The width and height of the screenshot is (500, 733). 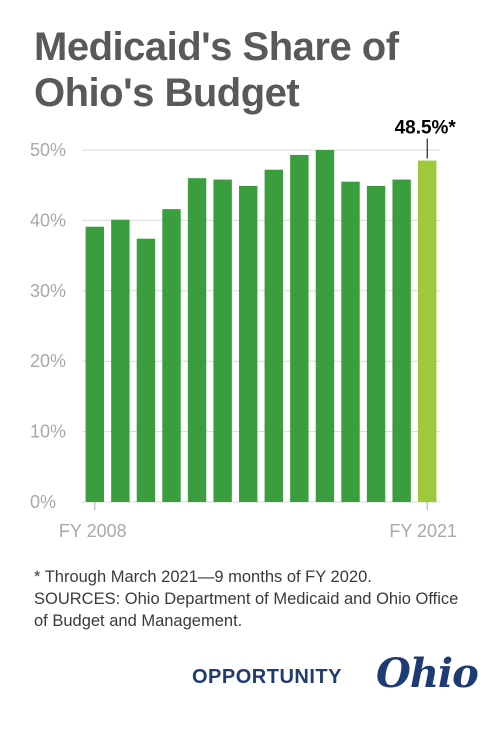 I want to click on y-tick-label: 50%, so click(x=48, y=150).